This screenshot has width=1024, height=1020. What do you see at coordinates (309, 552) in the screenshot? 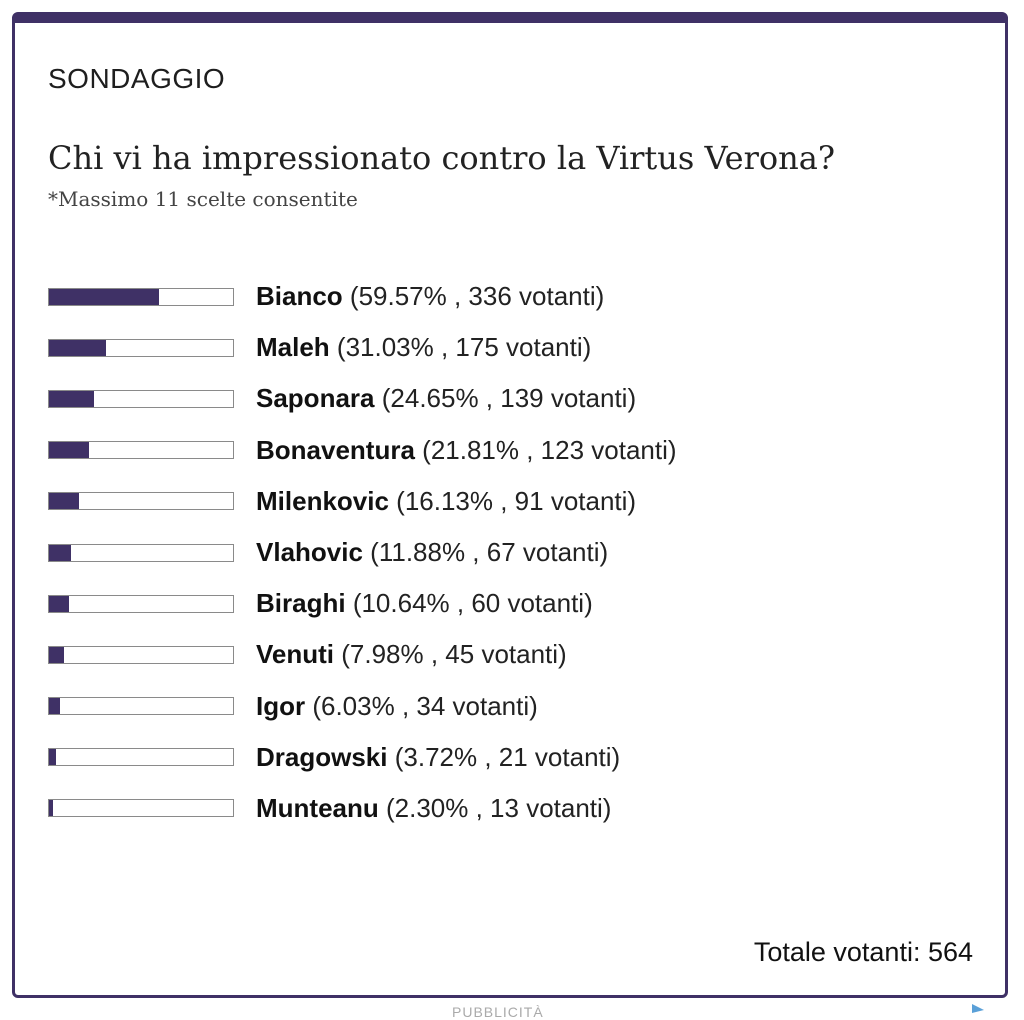
I see `option-name: Vlahovic` at bounding box center [309, 552].